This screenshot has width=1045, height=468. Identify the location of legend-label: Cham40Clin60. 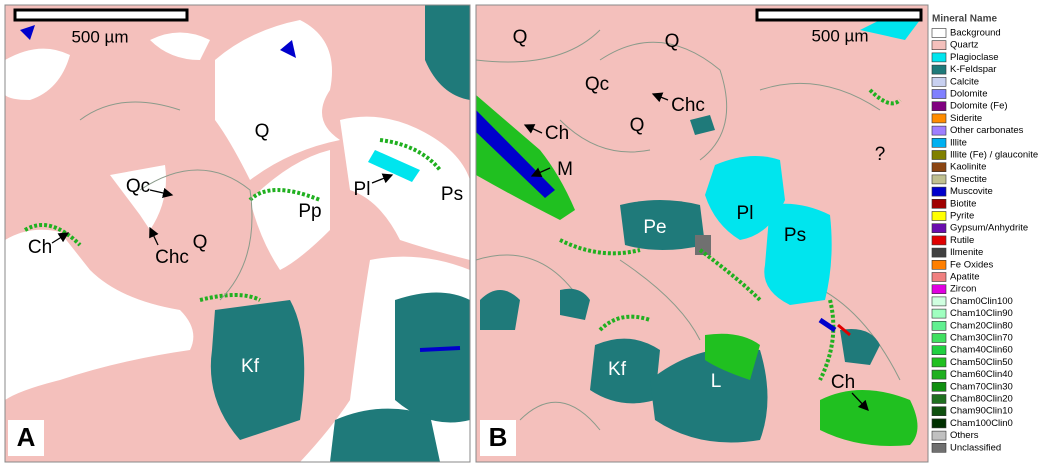
(981, 350).